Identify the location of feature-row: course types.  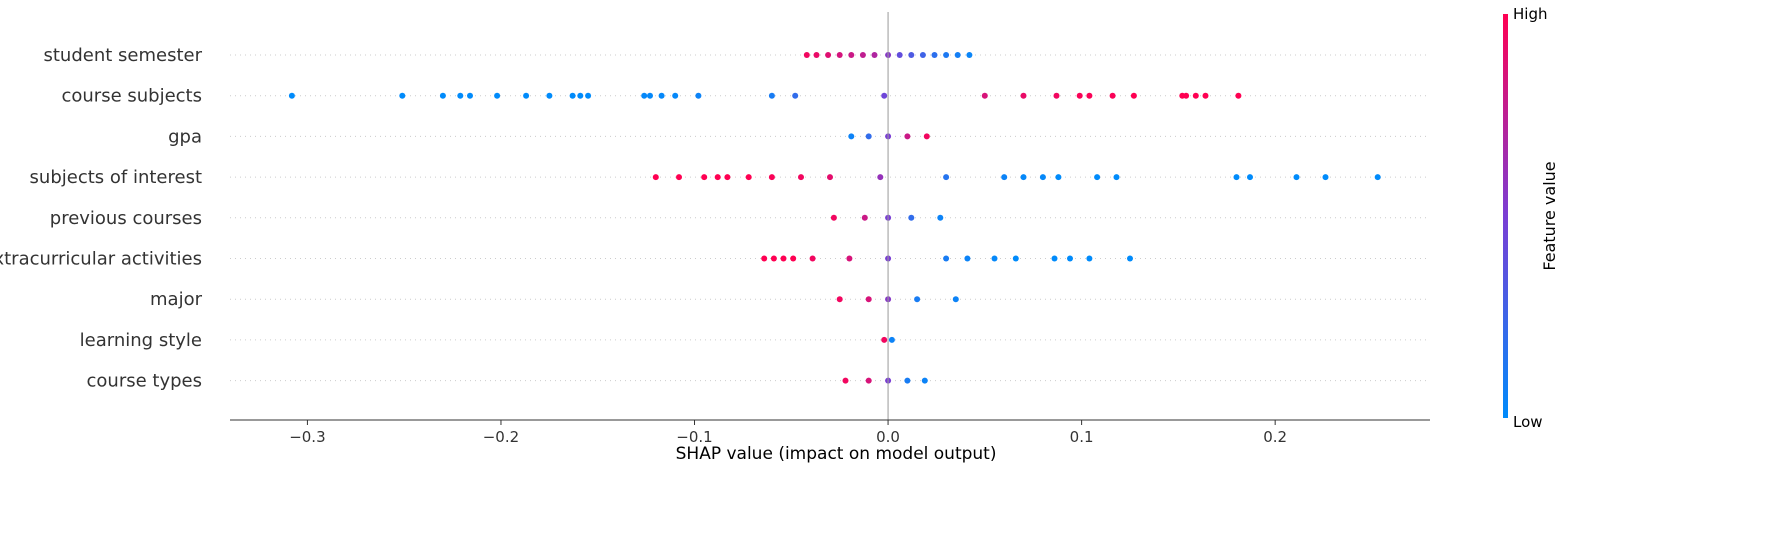
(758, 381).